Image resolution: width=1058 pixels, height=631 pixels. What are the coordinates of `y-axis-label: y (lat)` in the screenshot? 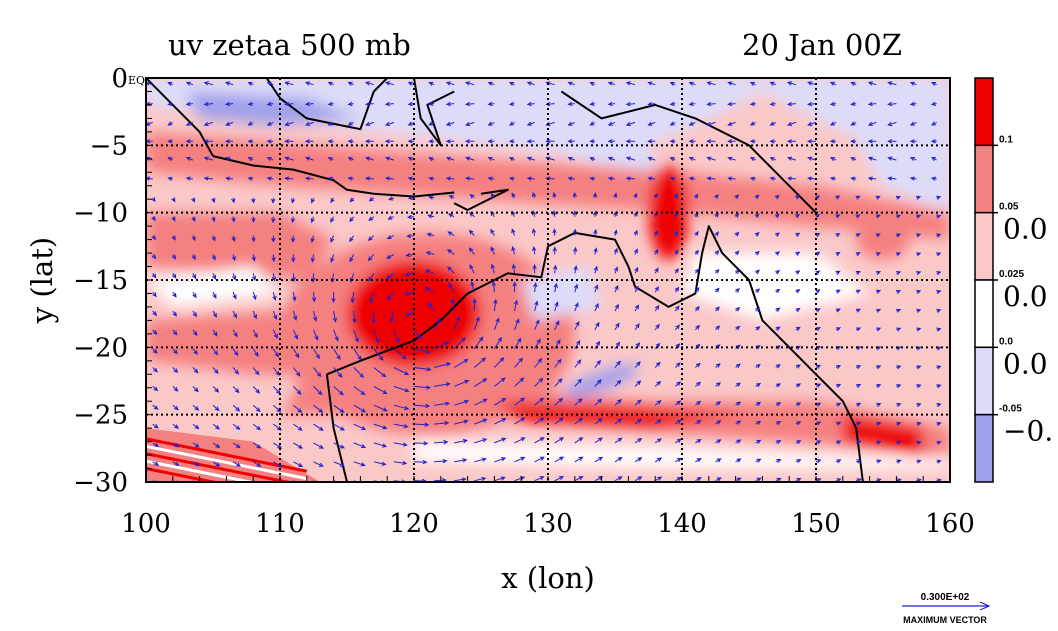 It's located at (42, 280).